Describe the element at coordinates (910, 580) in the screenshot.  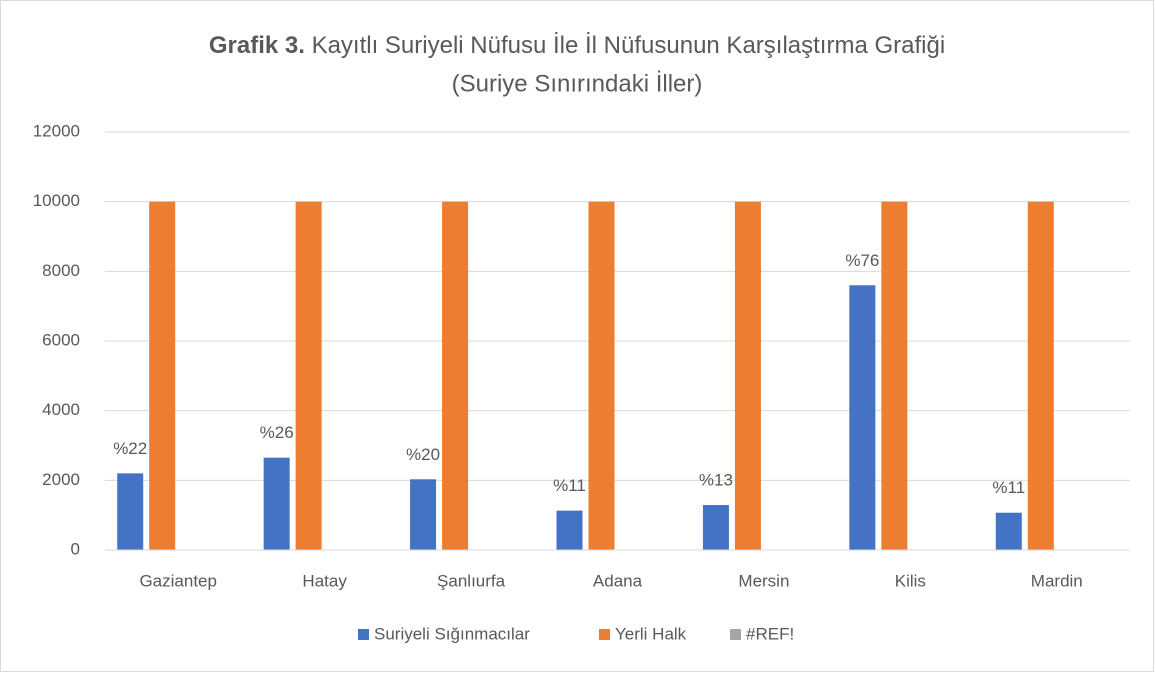
I see `x-tick-label: Kilis` at that location.